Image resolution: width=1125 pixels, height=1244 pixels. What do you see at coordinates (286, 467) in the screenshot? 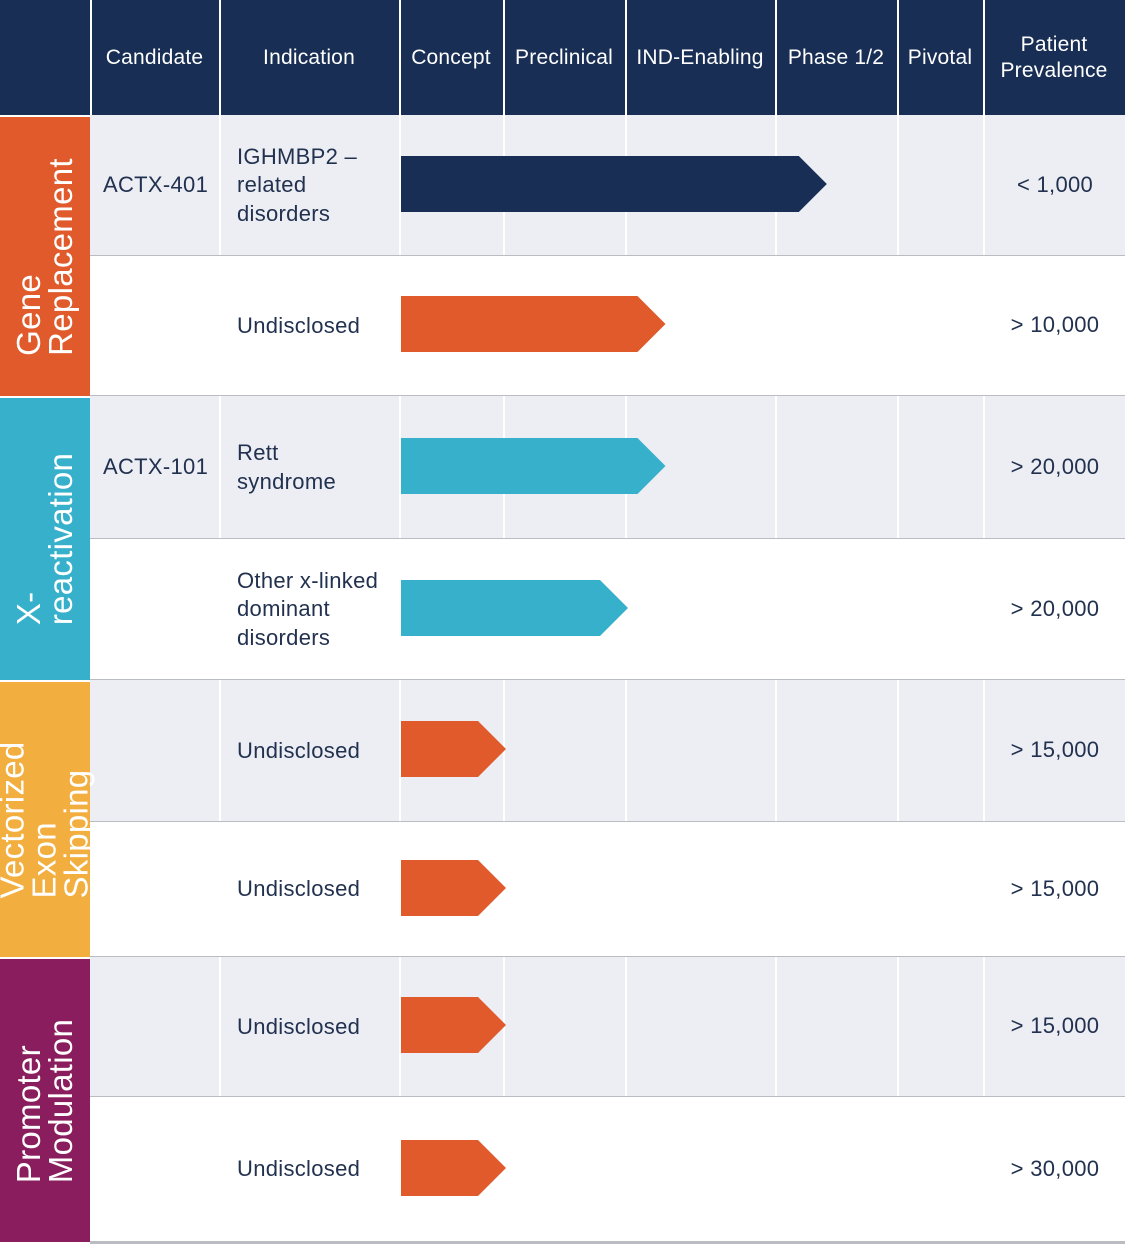
I see `indication-label: Rett syndrome` at bounding box center [286, 467].